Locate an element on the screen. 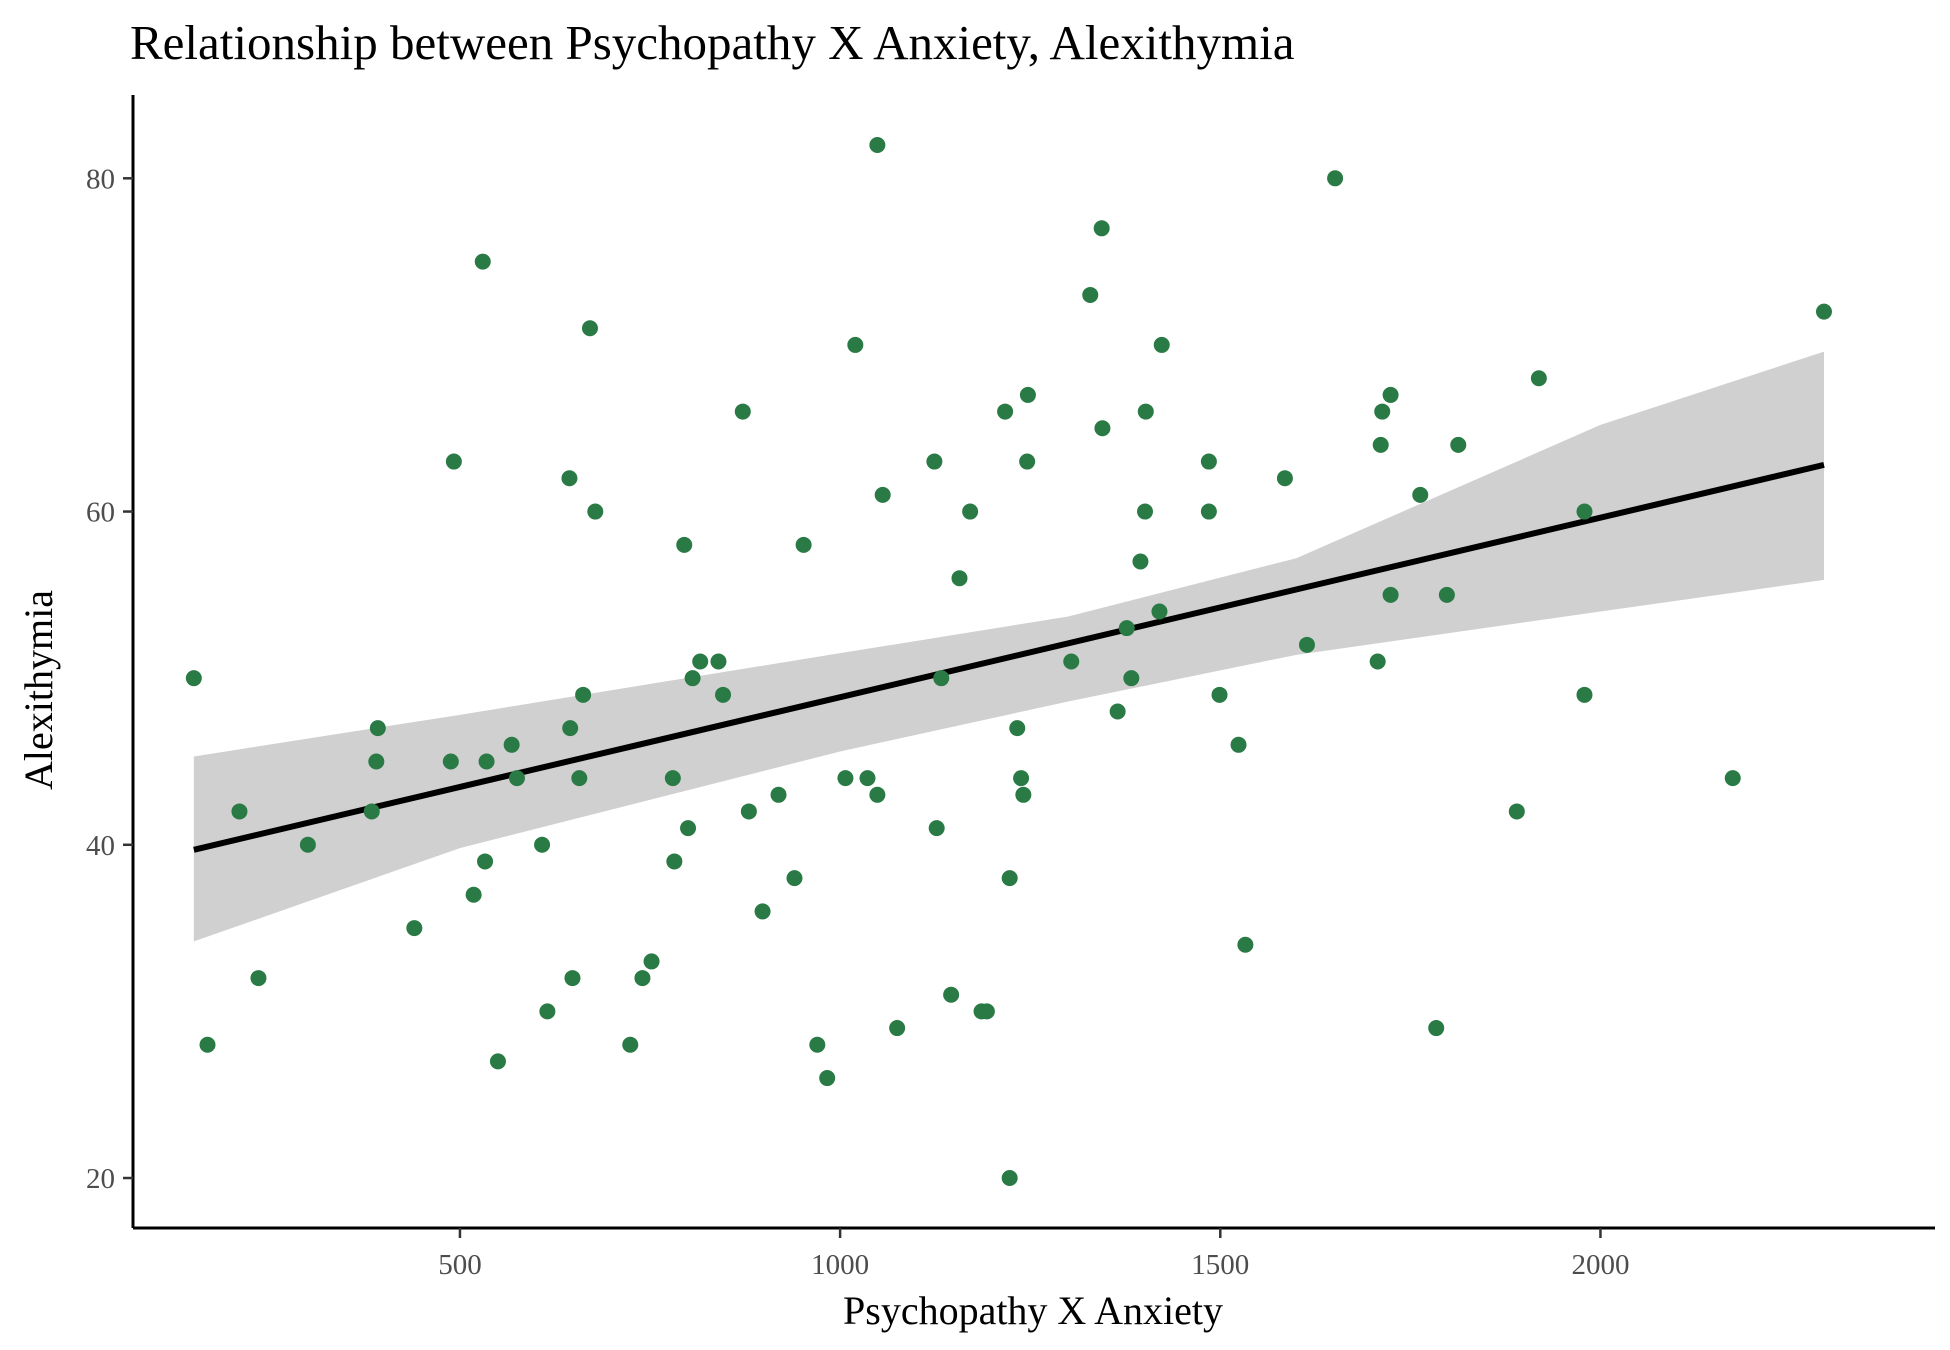 The width and height of the screenshot is (1950, 1350). y-axis-title: Alexithymia is located at coordinates (38, 690).